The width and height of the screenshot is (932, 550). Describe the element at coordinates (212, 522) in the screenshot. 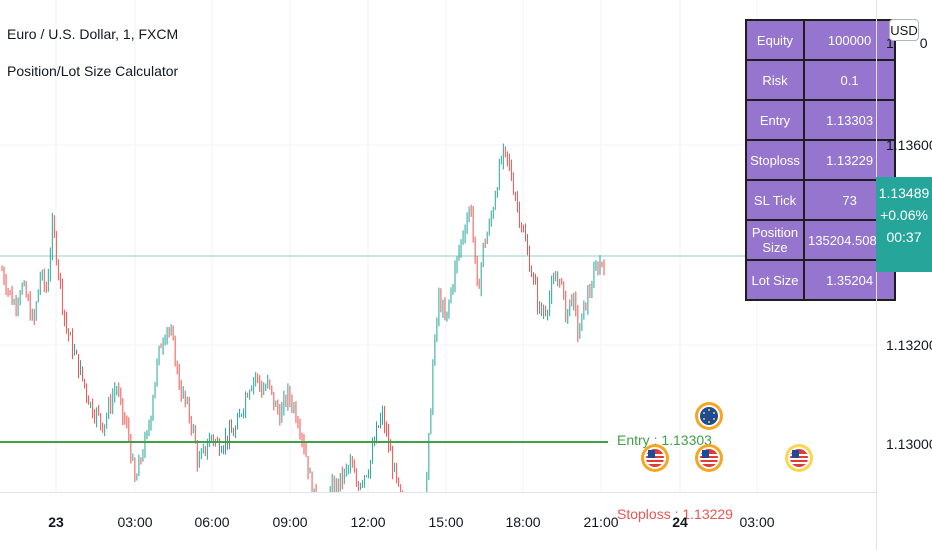

I see `time-axis-label: 06:00` at that location.